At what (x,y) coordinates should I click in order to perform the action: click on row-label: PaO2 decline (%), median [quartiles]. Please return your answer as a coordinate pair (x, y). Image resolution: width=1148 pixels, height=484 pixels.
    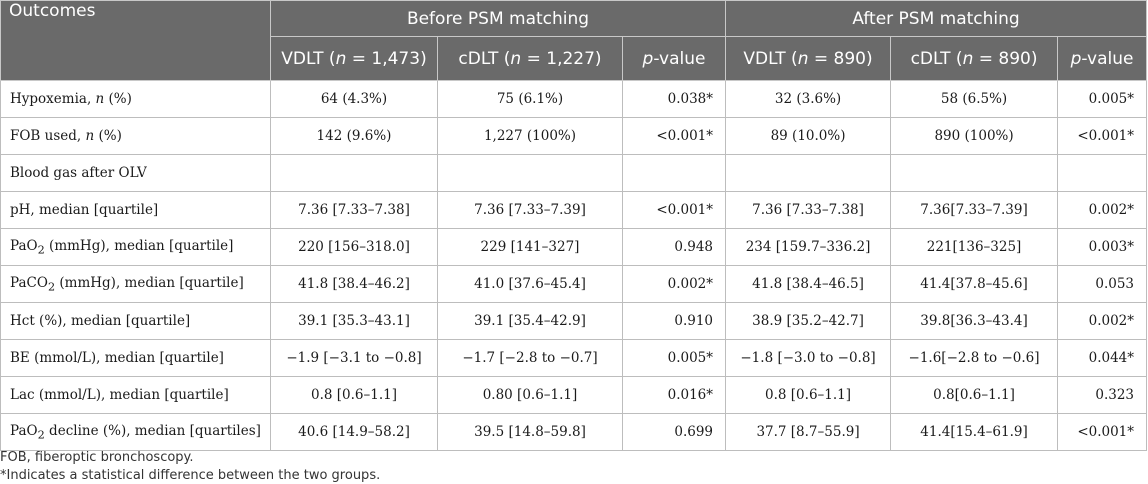
    Looking at the image, I should click on (135, 432).